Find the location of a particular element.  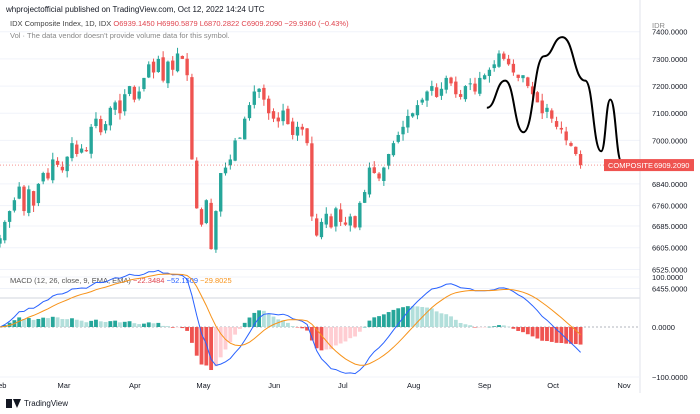

macd-legend-histogram: −22.3484 is located at coordinates (148, 280).